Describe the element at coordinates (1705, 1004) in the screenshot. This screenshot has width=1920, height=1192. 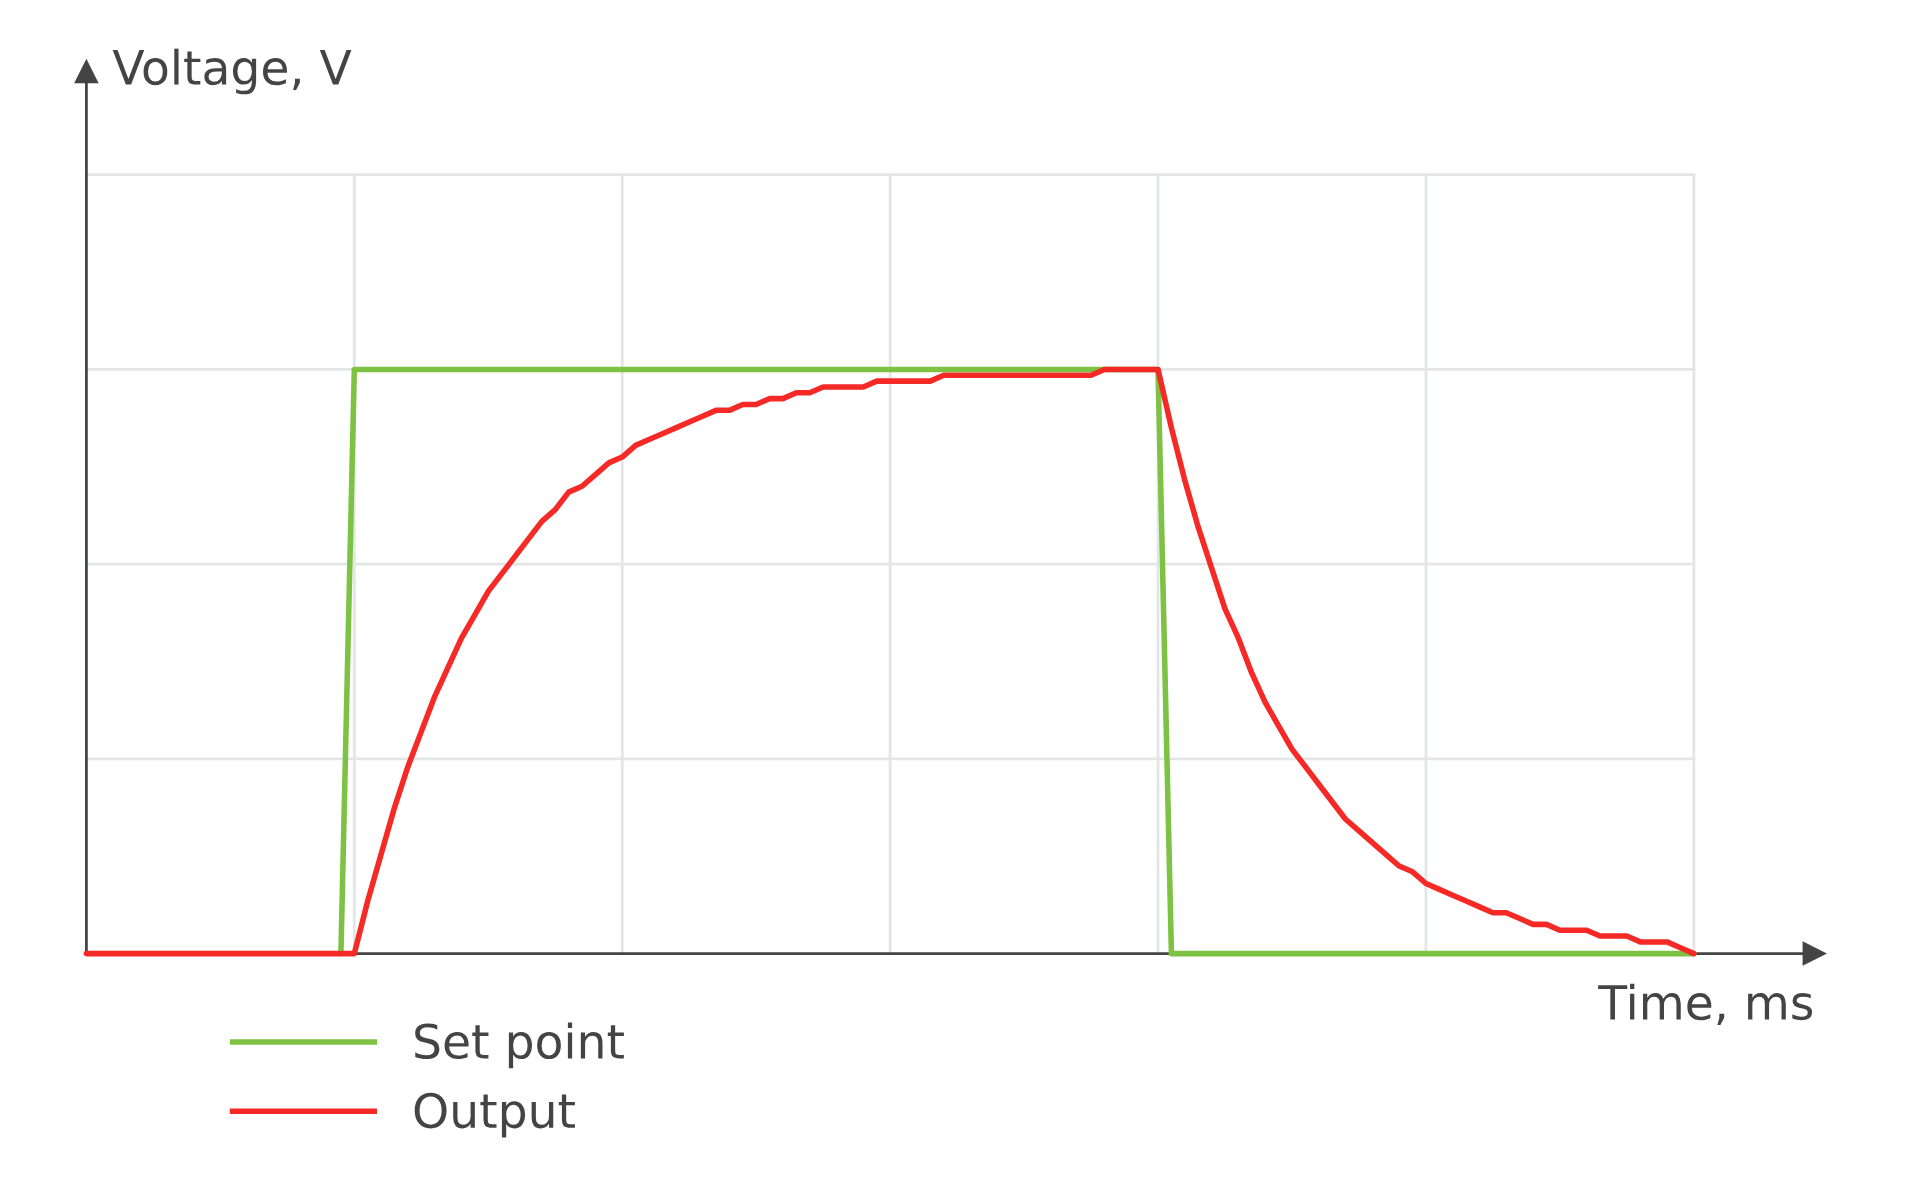
I see `x-axis-title: Time, ms` at that location.